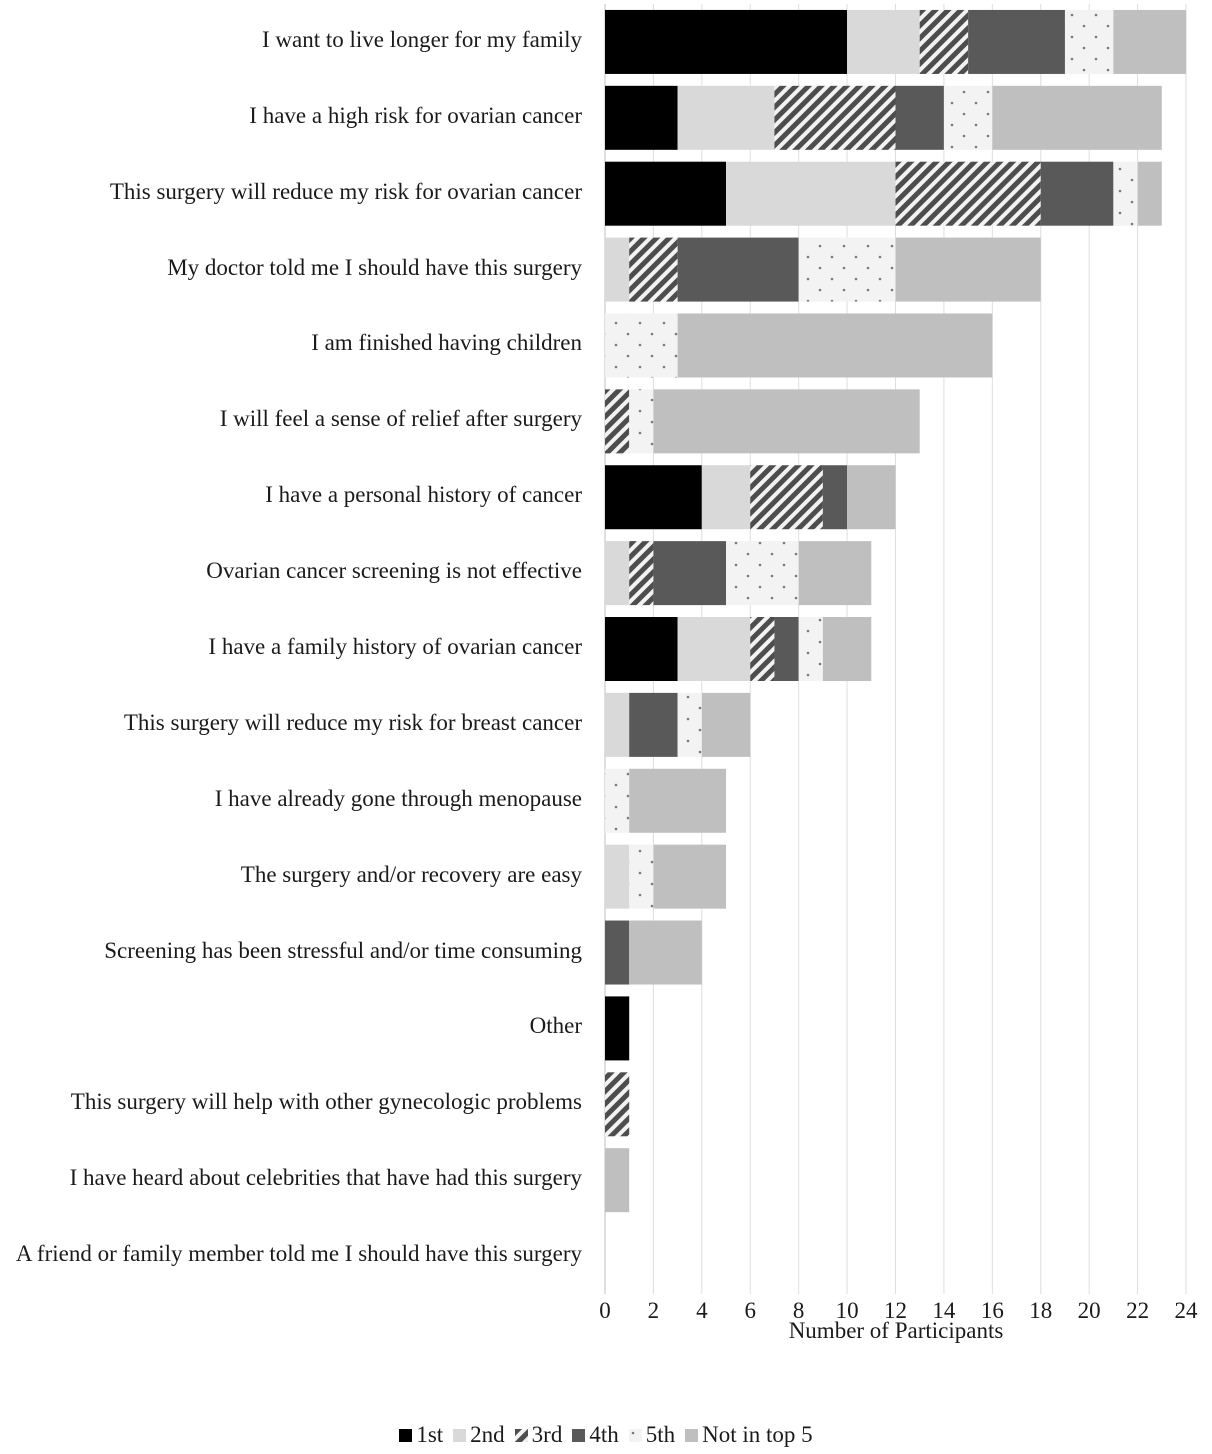 The image size is (1212, 1454). I want to click on category-label: I have a personal history of cancer, so click(423, 495).